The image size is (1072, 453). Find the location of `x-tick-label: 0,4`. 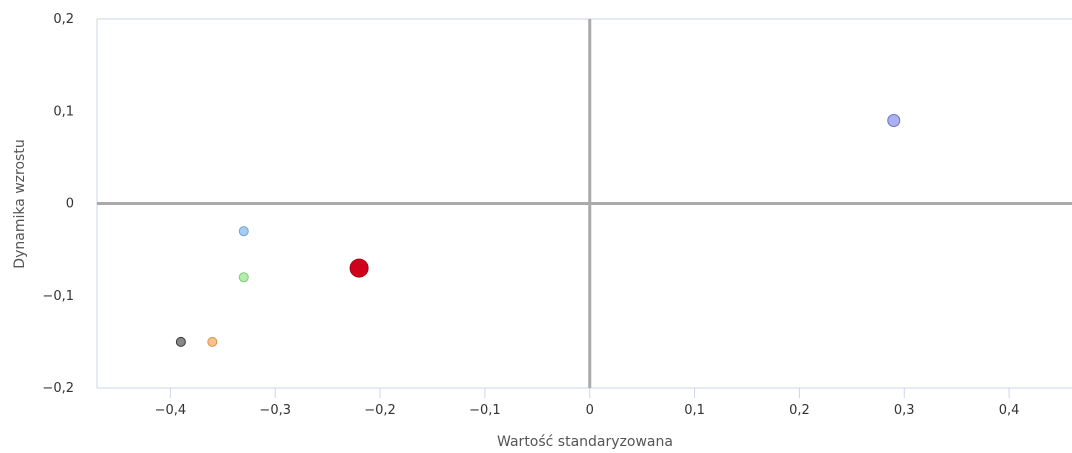

x-tick-label: 0,4 is located at coordinates (1009, 410).